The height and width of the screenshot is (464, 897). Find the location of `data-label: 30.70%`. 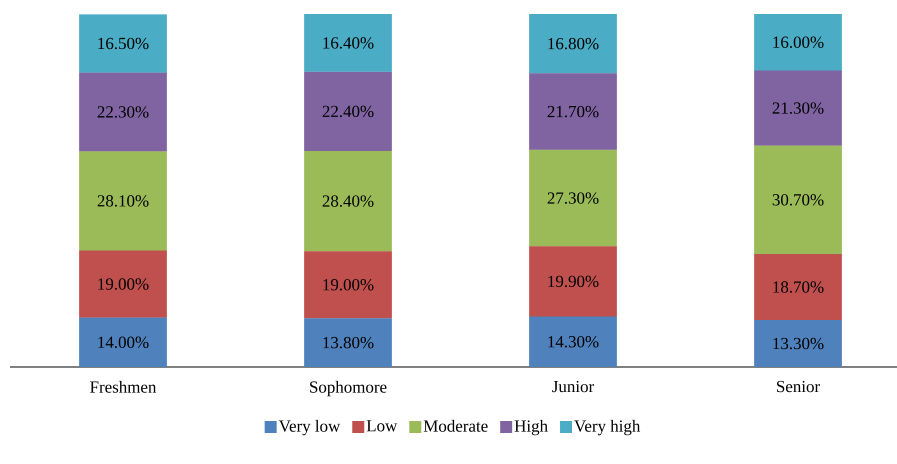

data-label: 30.70% is located at coordinates (798, 200).